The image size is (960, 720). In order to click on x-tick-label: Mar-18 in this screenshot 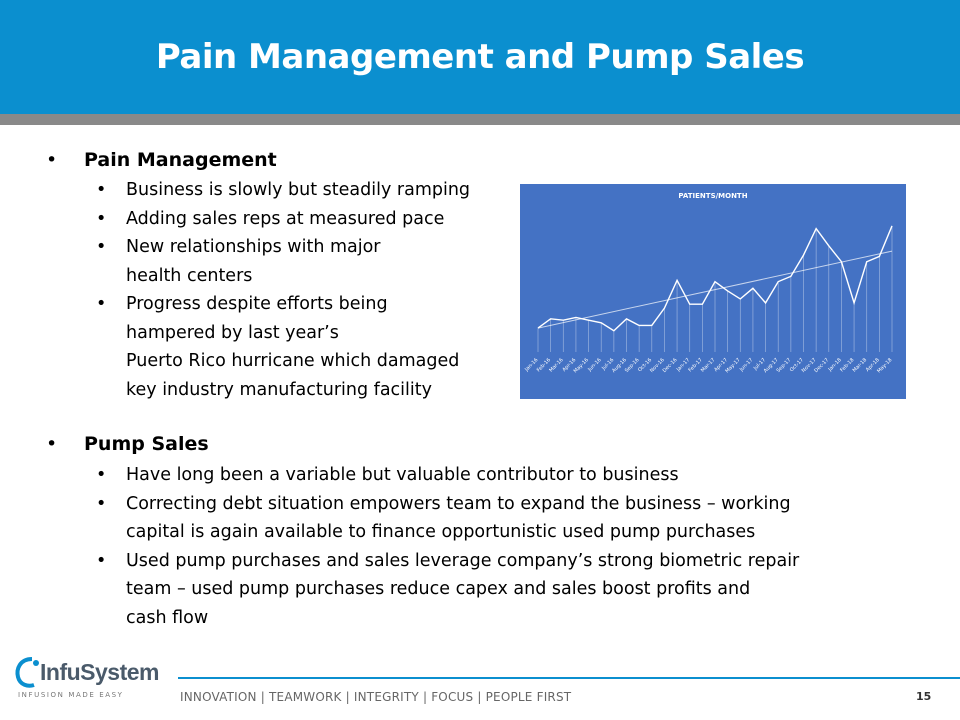, I will do `click(860, 365)`.